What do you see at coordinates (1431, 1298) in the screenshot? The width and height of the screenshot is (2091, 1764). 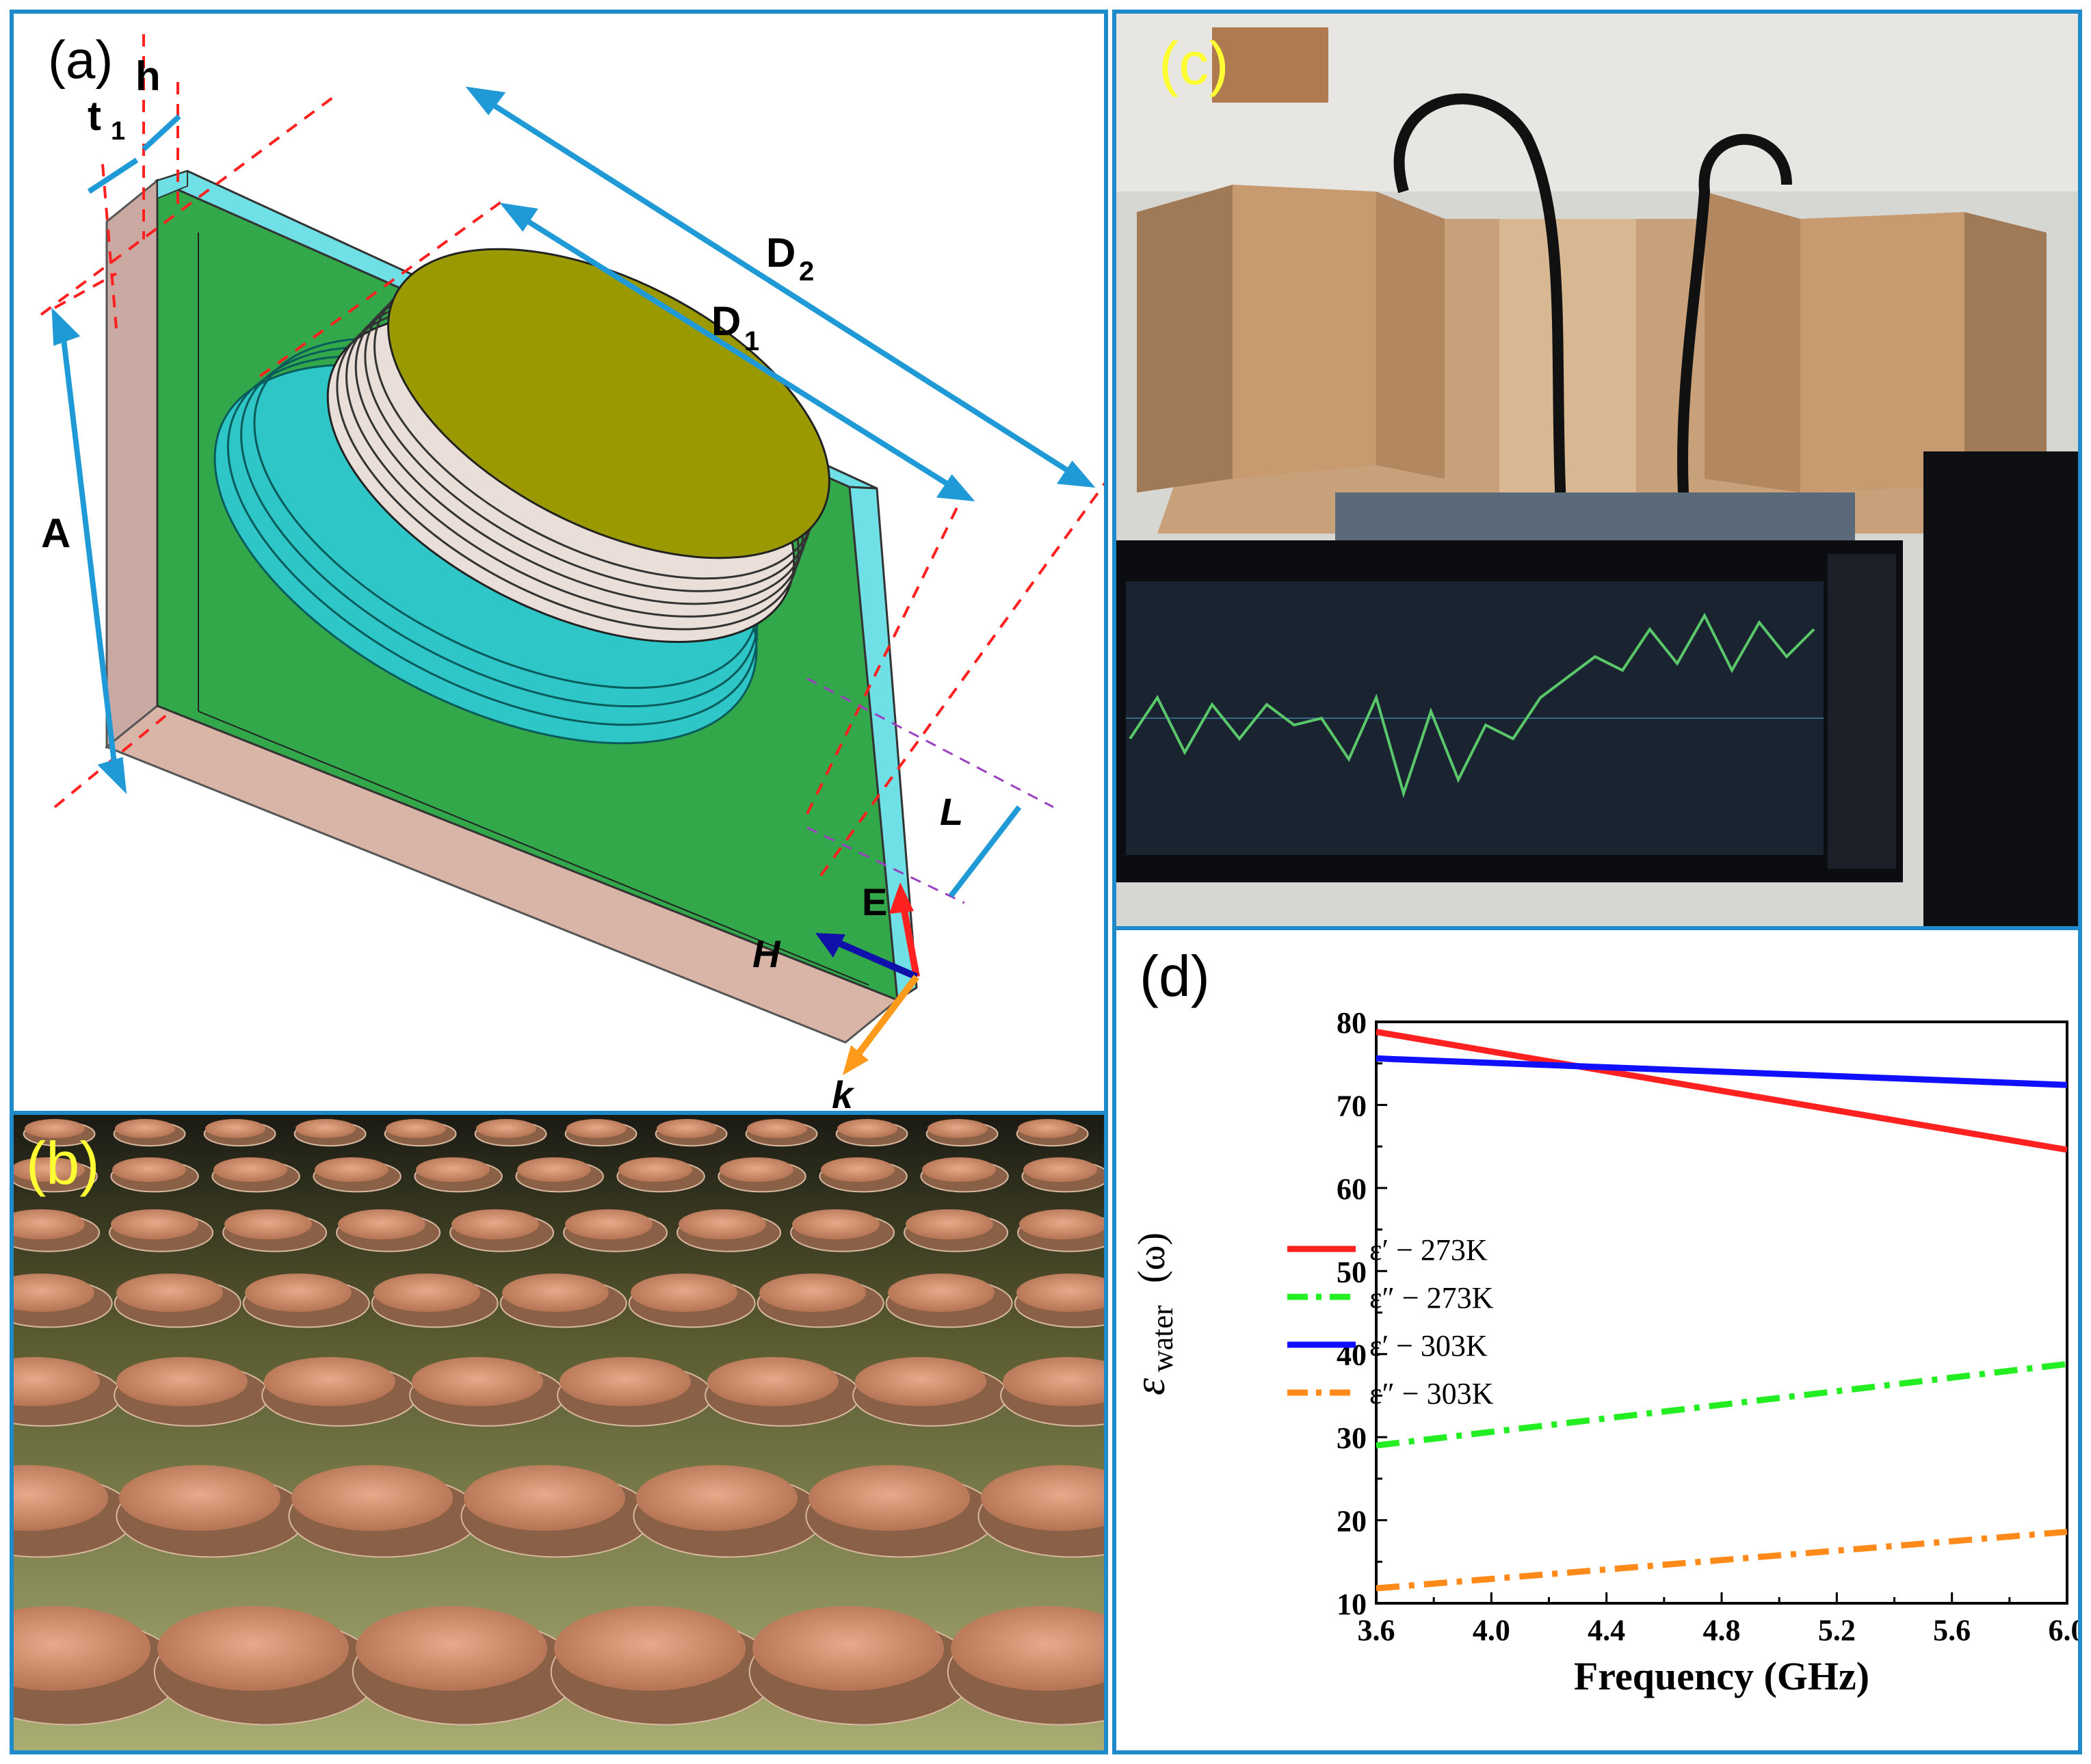 I see `legend-label-1: ε″ − 273K` at bounding box center [1431, 1298].